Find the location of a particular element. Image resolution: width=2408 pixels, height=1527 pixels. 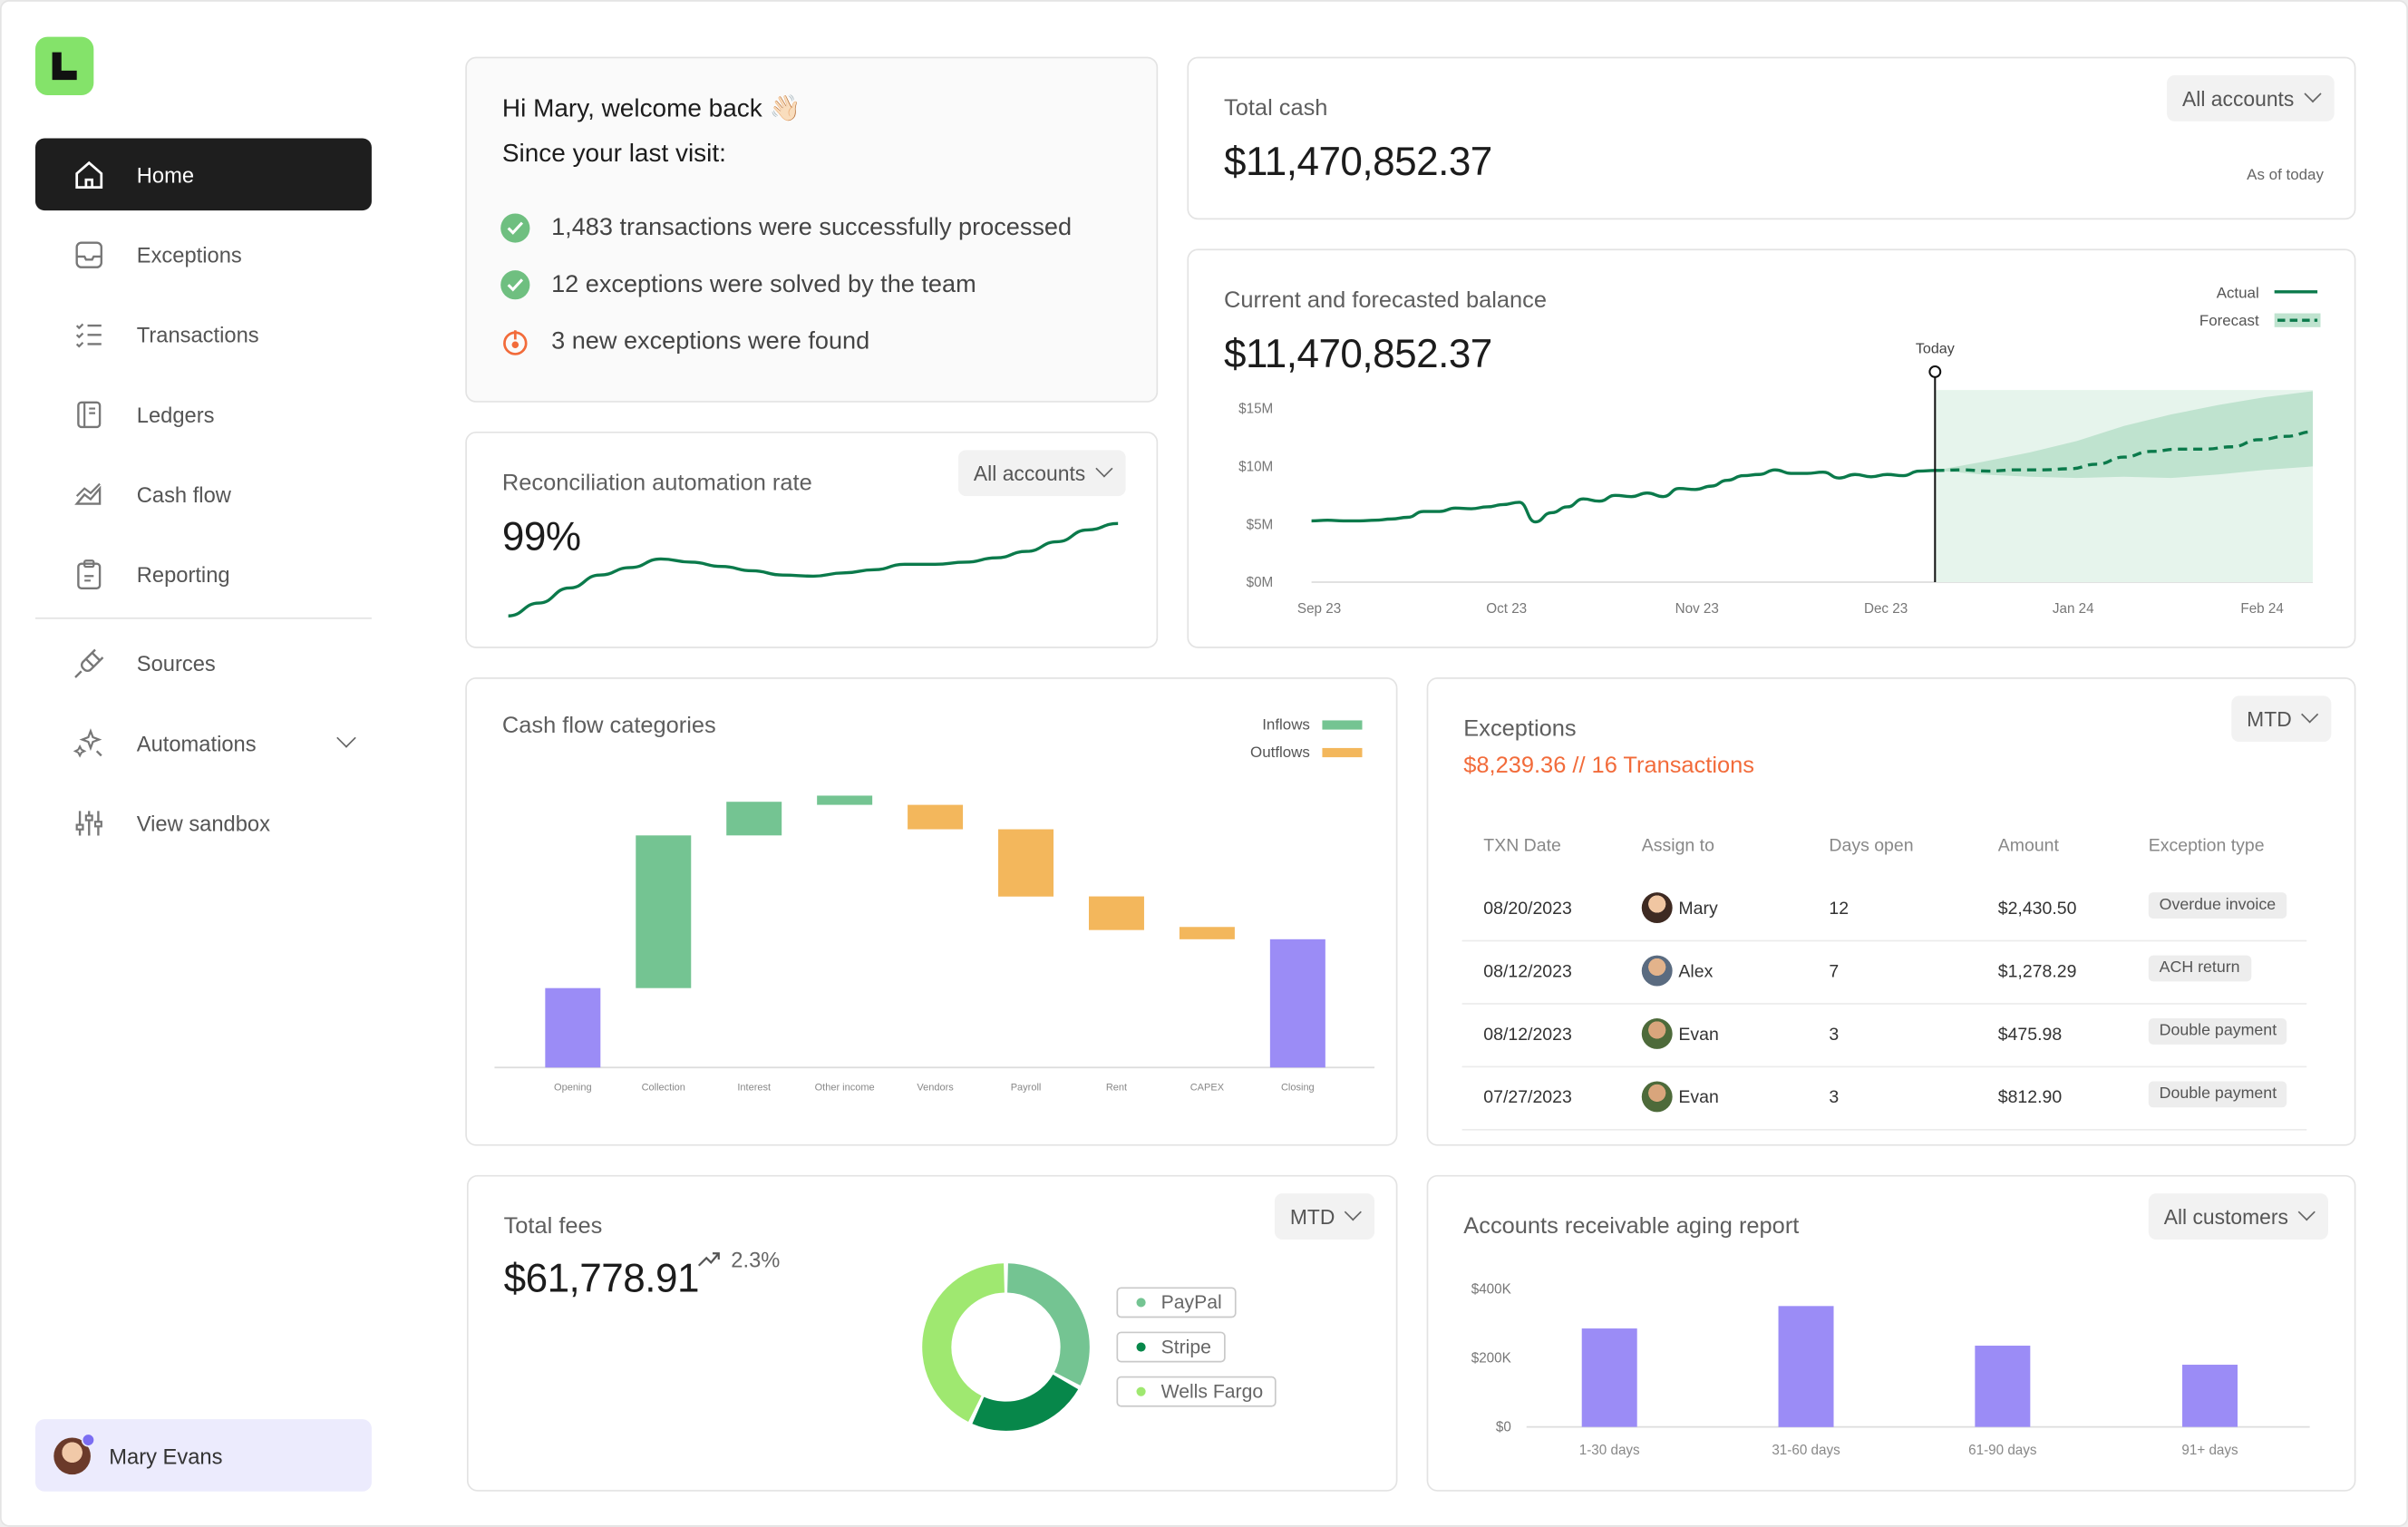

legend-inflows-label: Inflows is located at coordinates (1286, 725).